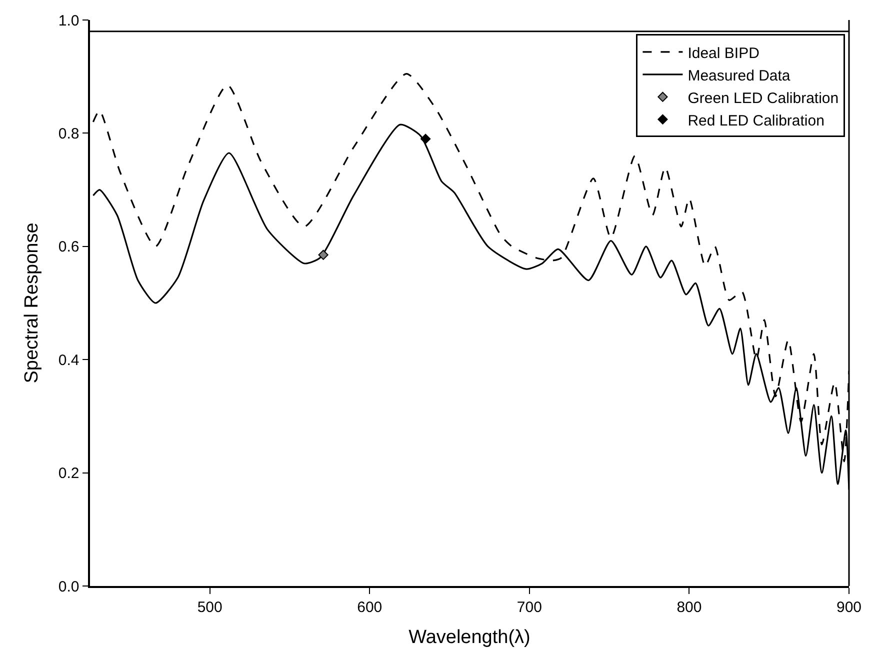  What do you see at coordinates (69, 360) in the screenshot?
I see `y-tick-label: 0.4` at bounding box center [69, 360].